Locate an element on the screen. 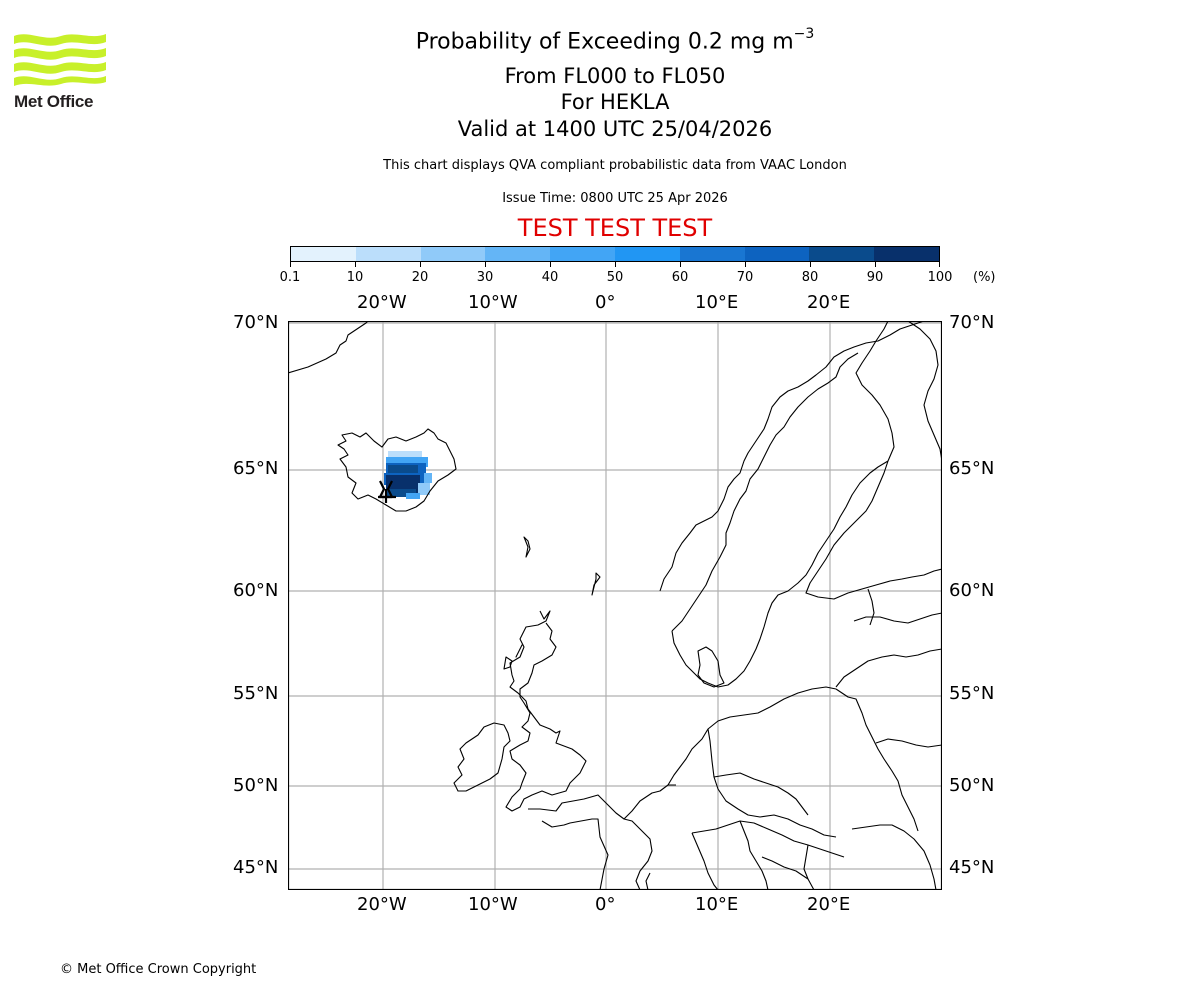 The height and width of the screenshot is (1000, 1200). colorbar-tick-label: 40 is located at coordinates (550, 277).